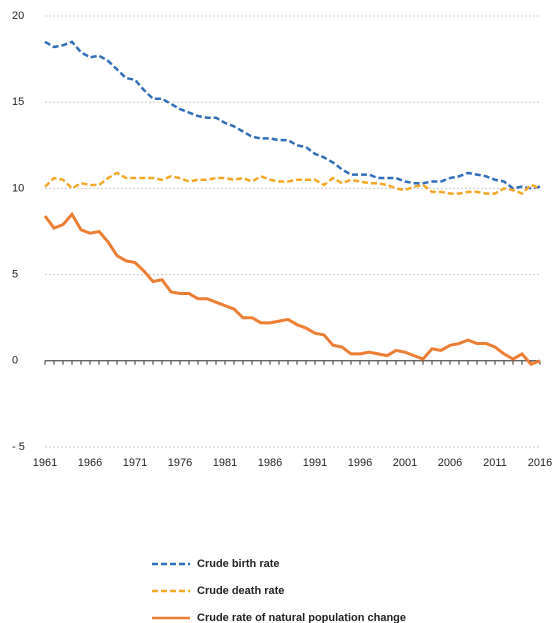  I want to click on x-tick-label: 2011, so click(495, 463).